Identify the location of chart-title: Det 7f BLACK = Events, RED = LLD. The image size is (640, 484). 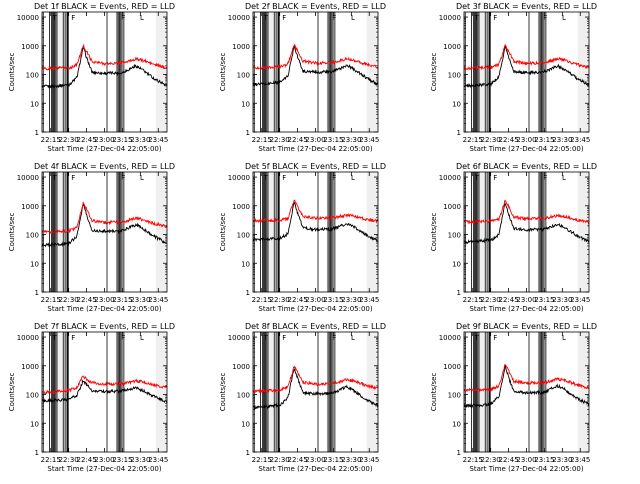
(104, 326).